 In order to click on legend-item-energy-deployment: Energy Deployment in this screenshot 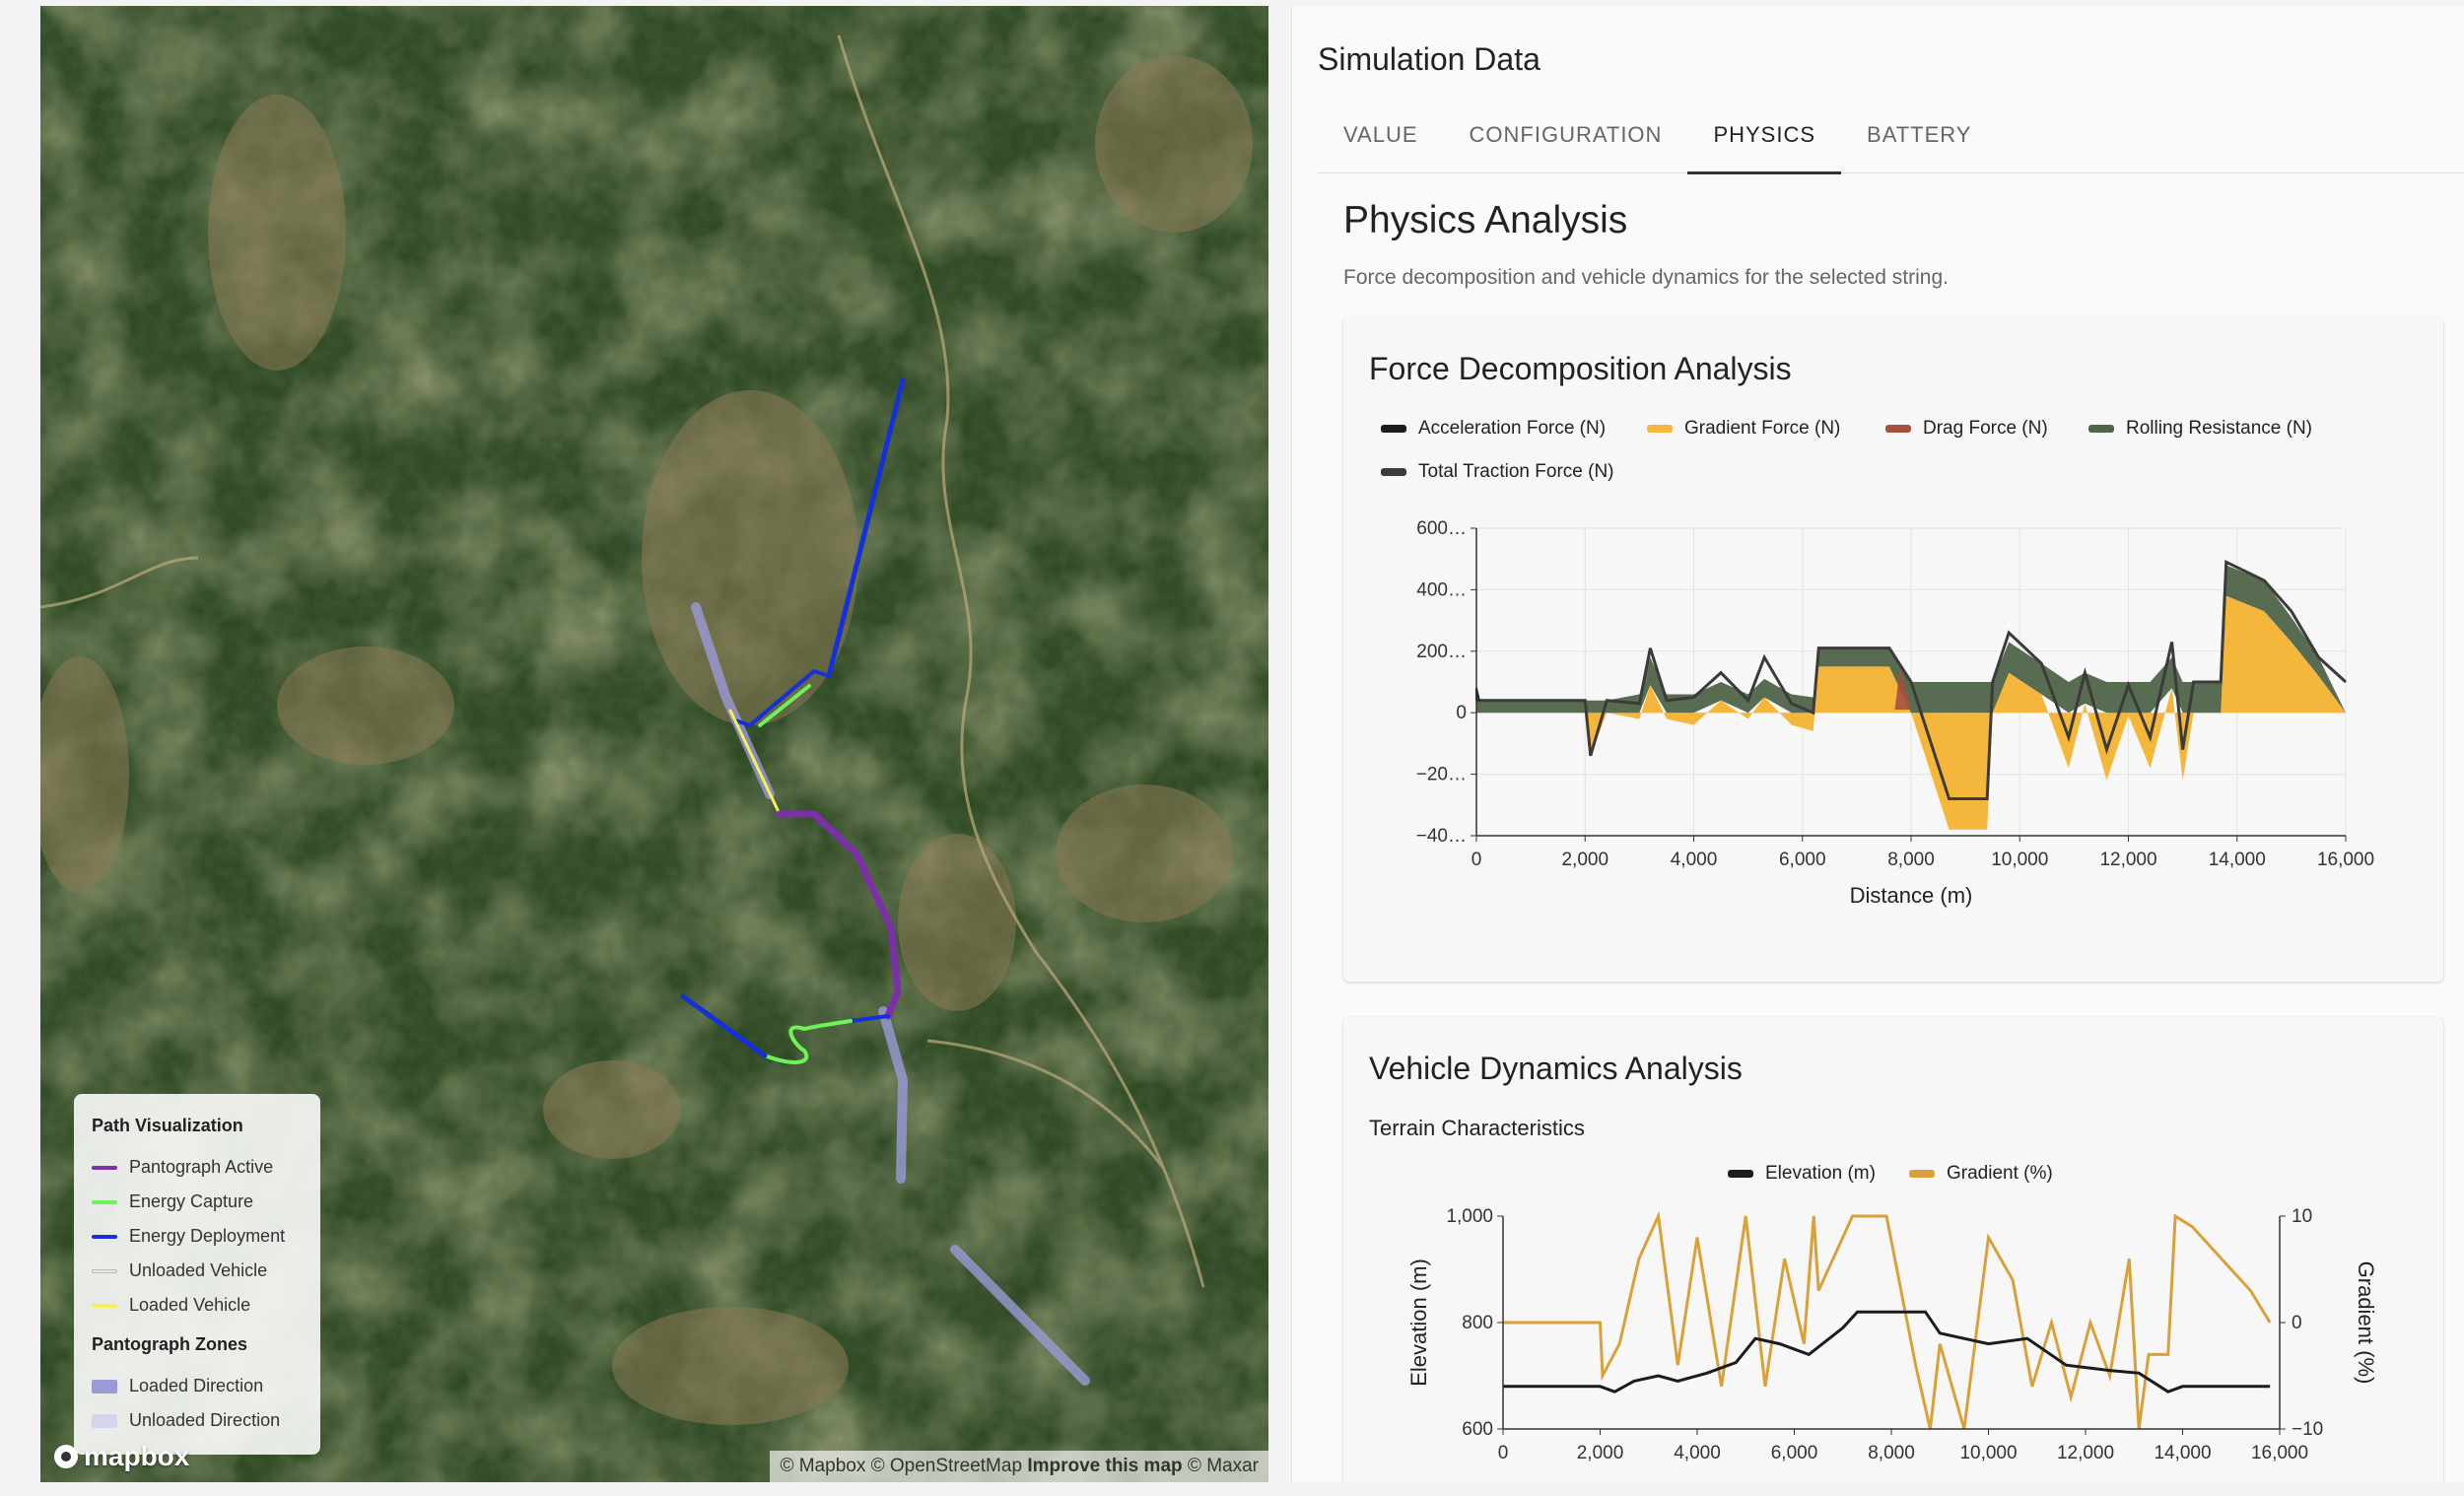, I will do `click(197, 1236)`.